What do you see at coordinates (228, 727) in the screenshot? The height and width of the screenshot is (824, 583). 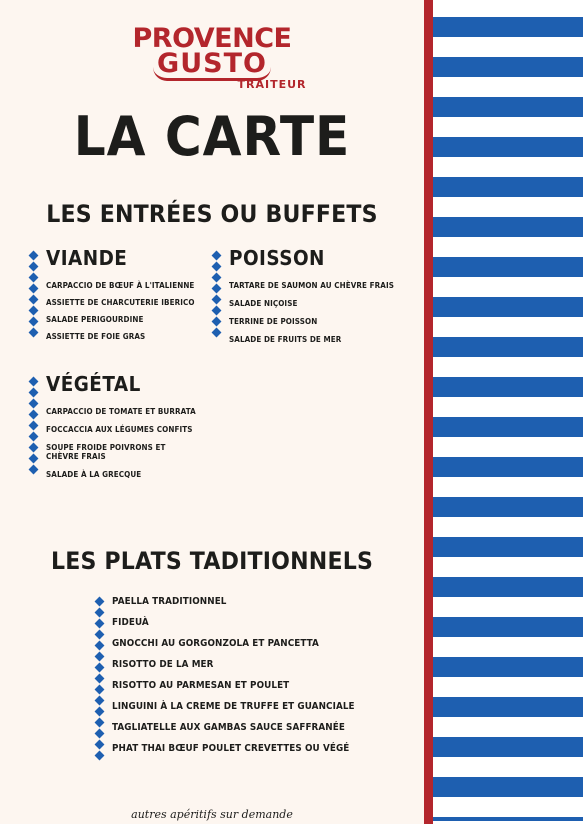 I see `list-item: TAGLIATELLE AUX GAMBAS SAUCE SAFFRANÉE` at bounding box center [228, 727].